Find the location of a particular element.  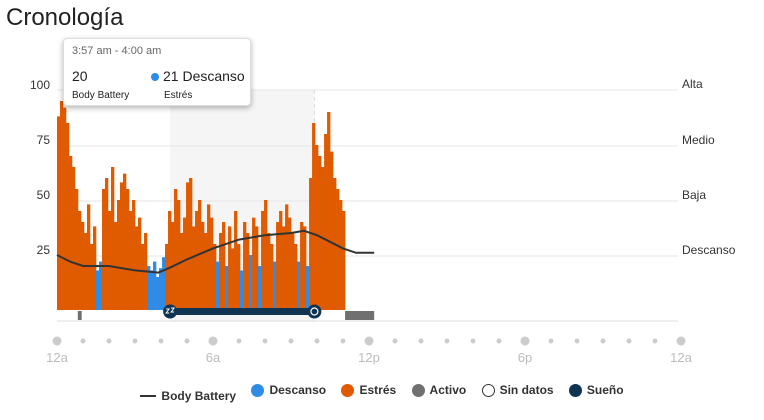

alarm-clock-face is located at coordinates (314, 311).